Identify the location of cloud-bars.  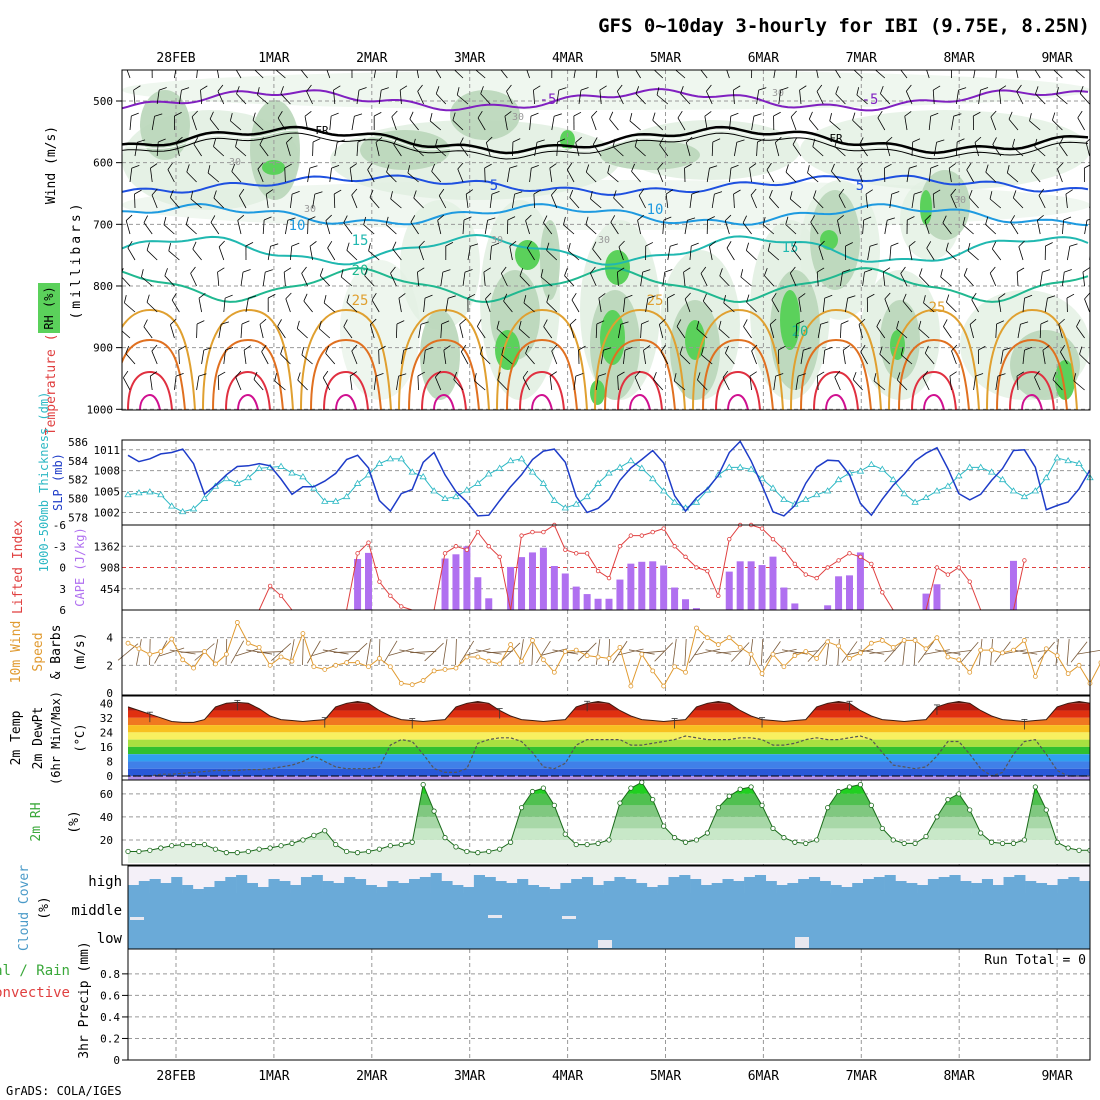
(609, 911).